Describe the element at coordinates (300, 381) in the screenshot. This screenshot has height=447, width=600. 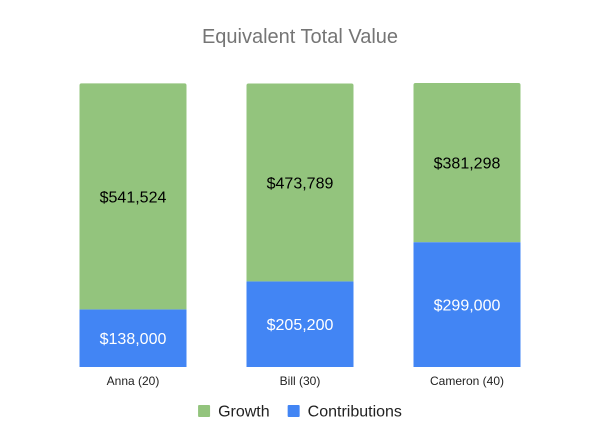
I see `x-tick-label-bill-30: Bill (30)` at that location.